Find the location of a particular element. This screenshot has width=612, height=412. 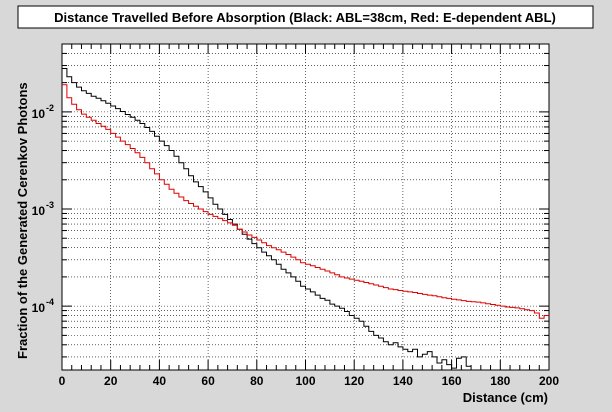

x-tick-label: 60 is located at coordinates (208, 381).